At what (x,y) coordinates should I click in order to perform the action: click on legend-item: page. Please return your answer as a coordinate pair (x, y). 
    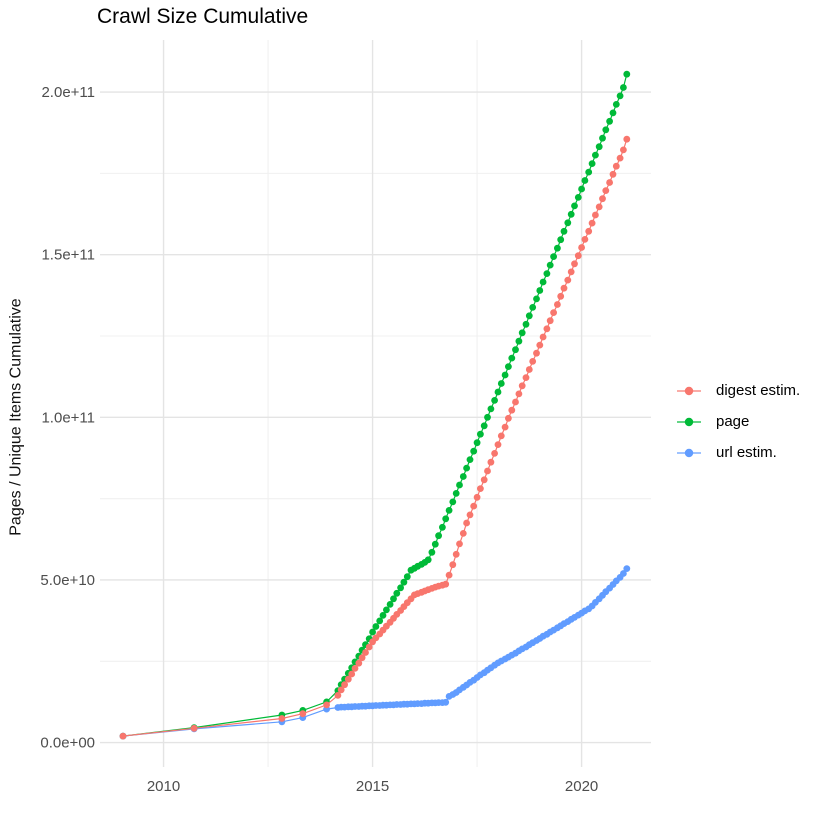
    Looking at the image, I should click on (736, 421).